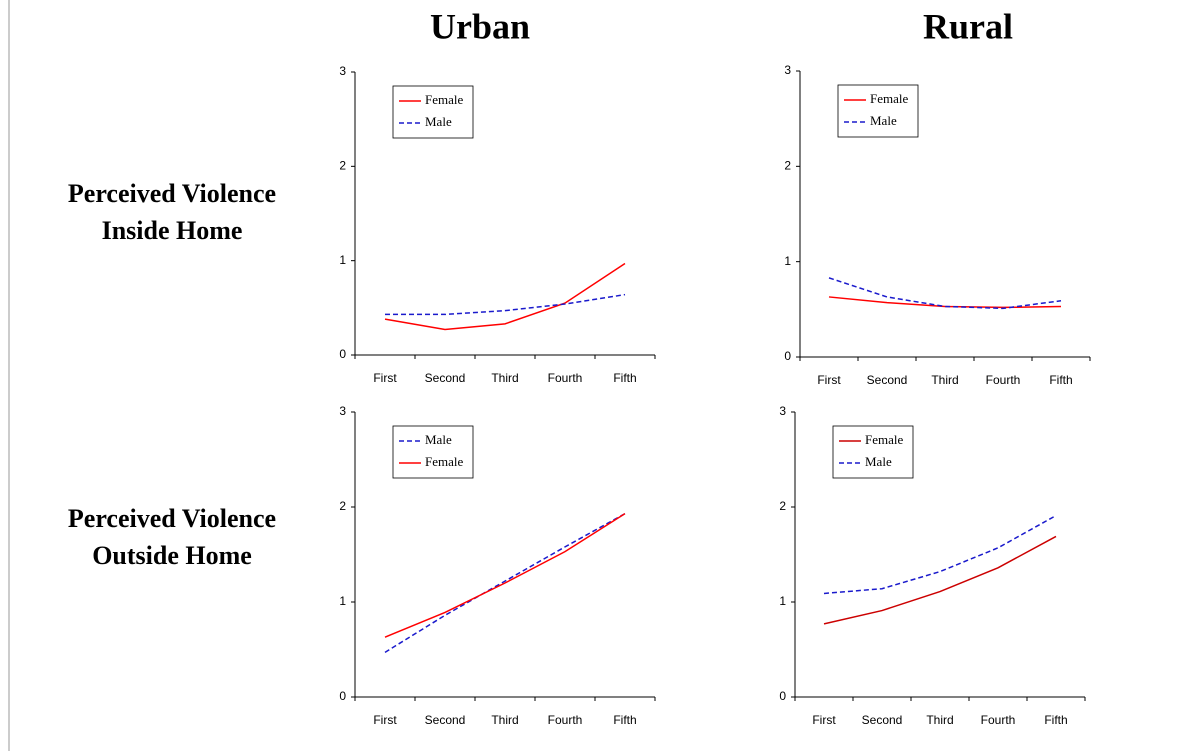 This screenshot has width=1196, height=751. What do you see at coordinates (172, 212) in the screenshot?
I see `row-title: Perceived Violence Inside Home` at bounding box center [172, 212].